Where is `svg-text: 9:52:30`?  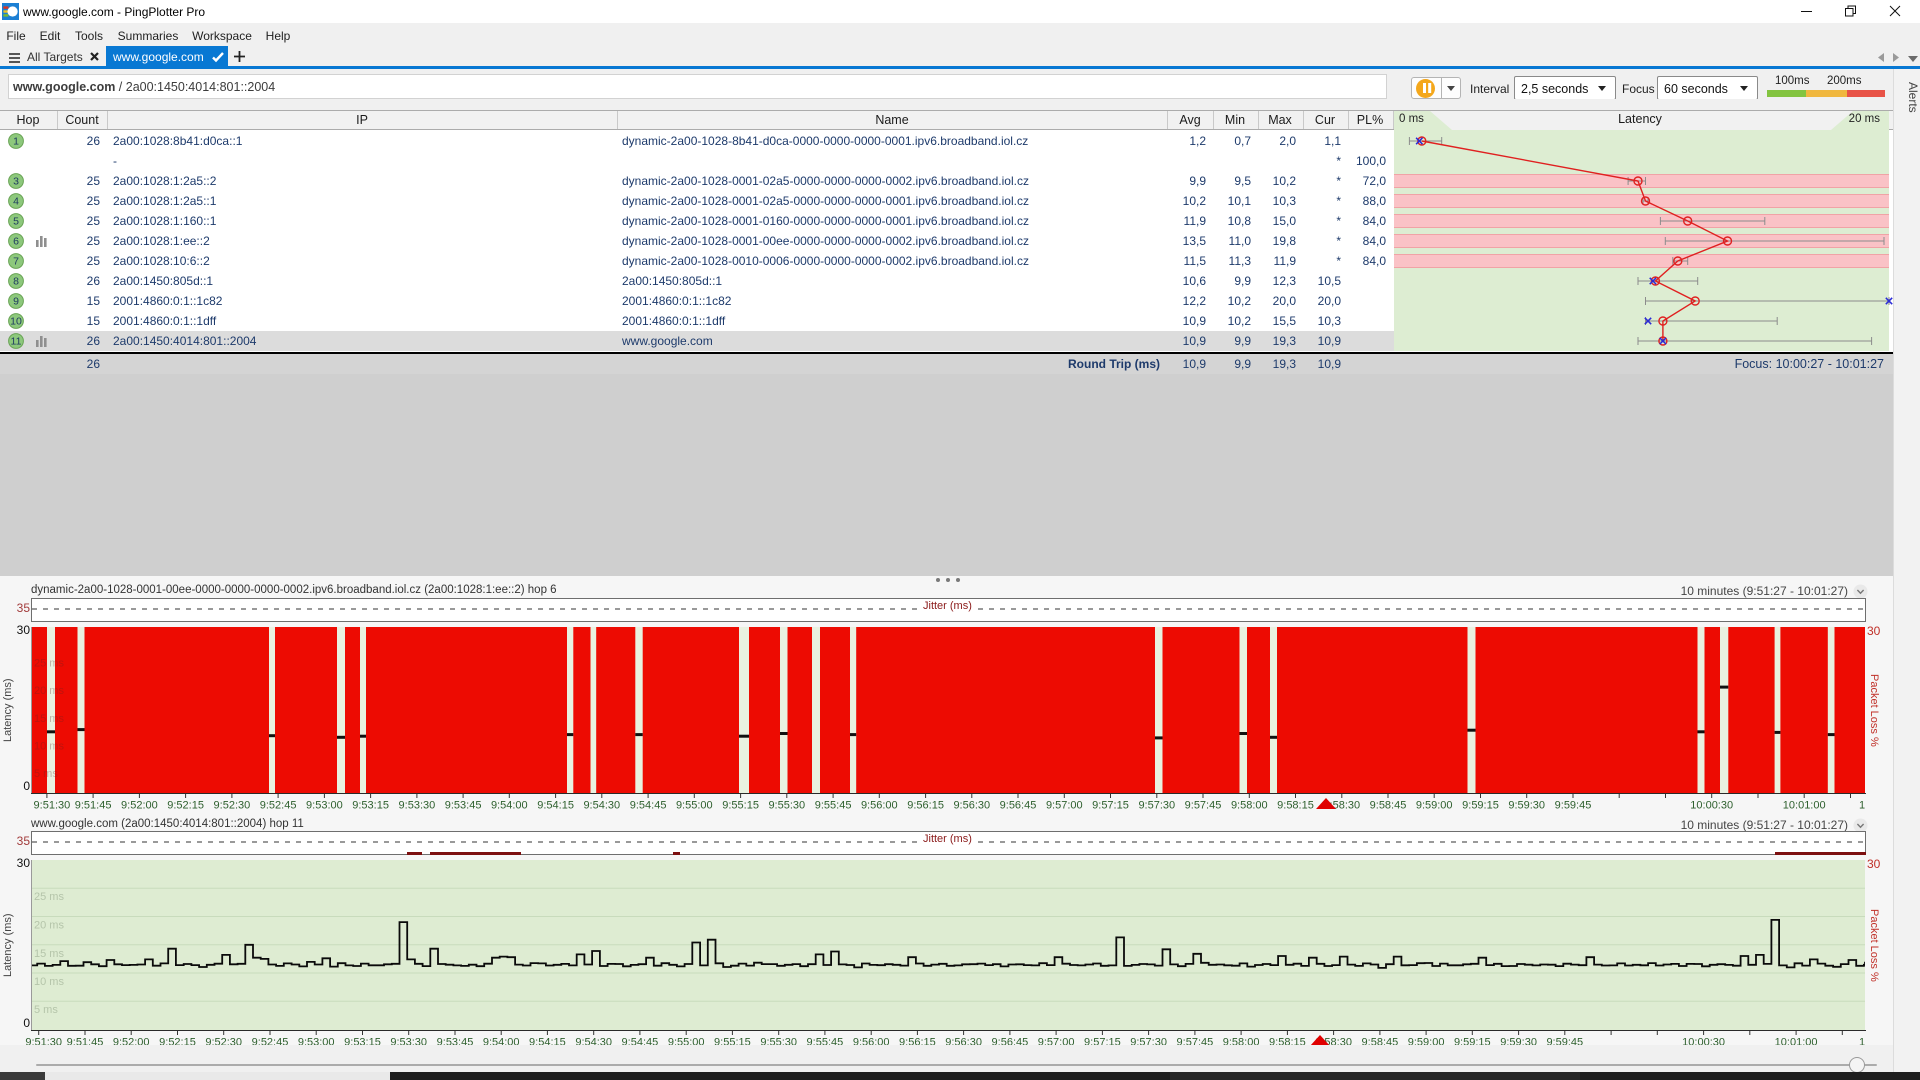
svg-text: 9:52:30 is located at coordinates (232, 806).